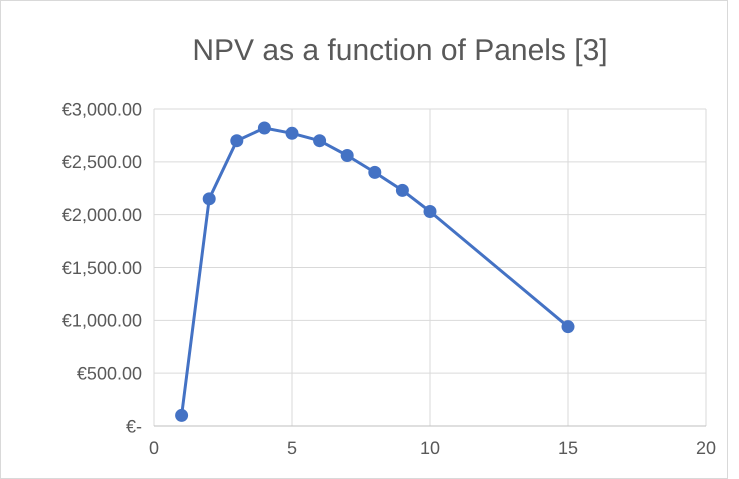  I want to click on y-tick-label: €2,500.00, so click(102, 162).